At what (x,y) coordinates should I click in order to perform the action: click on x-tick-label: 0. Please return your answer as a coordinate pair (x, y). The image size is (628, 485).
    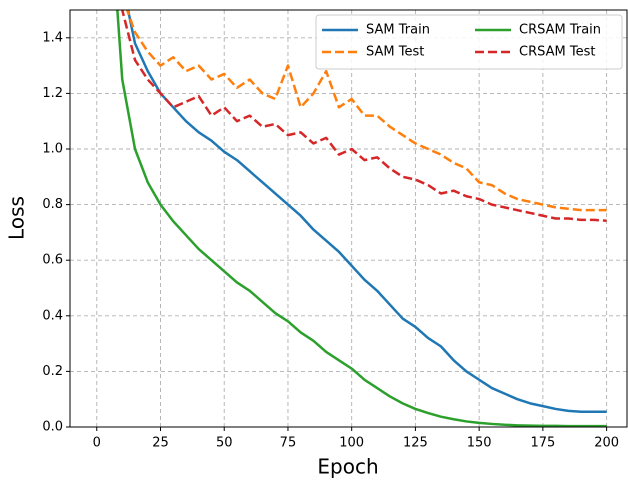
    Looking at the image, I should click on (97, 443).